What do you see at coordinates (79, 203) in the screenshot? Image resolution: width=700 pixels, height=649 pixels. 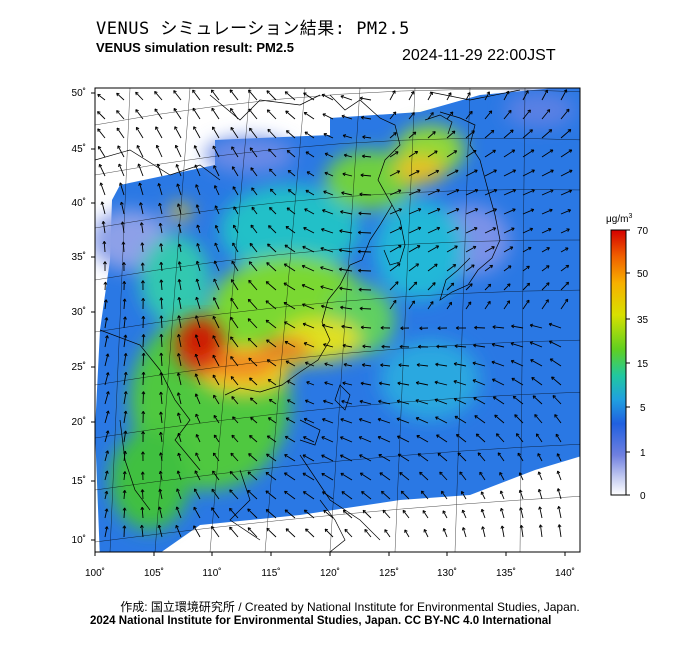 I see `lat-label-40: 40˚` at bounding box center [79, 203].